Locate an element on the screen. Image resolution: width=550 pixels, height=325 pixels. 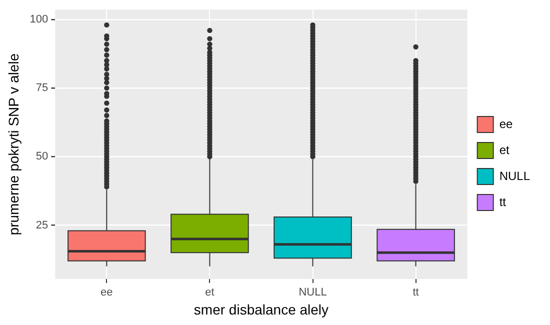
y-tick-label: 75 is located at coordinates (42, 88).